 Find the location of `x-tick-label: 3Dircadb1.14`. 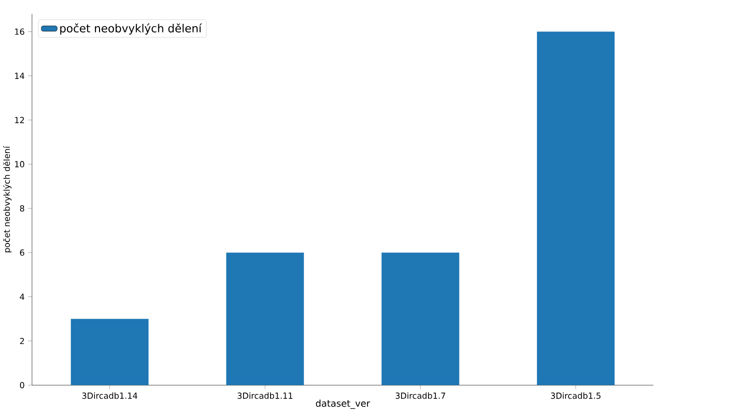

x-tick-label: 3Dircadb1.14 is located at coordinates (110, 395).